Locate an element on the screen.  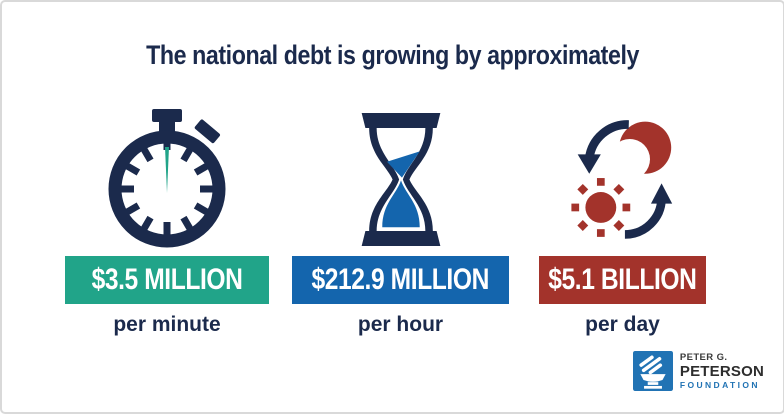
arrow-right is located at coordinates (645, 218).